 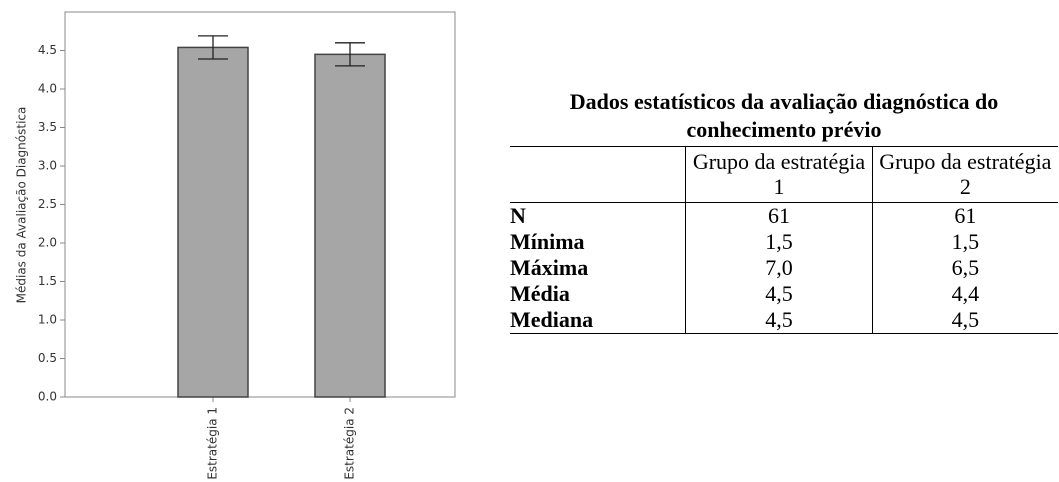 What do you see at coordinates (549, 267) in the screenshot?
I see `row-label: Máxima` at bounding box center [549, 267].